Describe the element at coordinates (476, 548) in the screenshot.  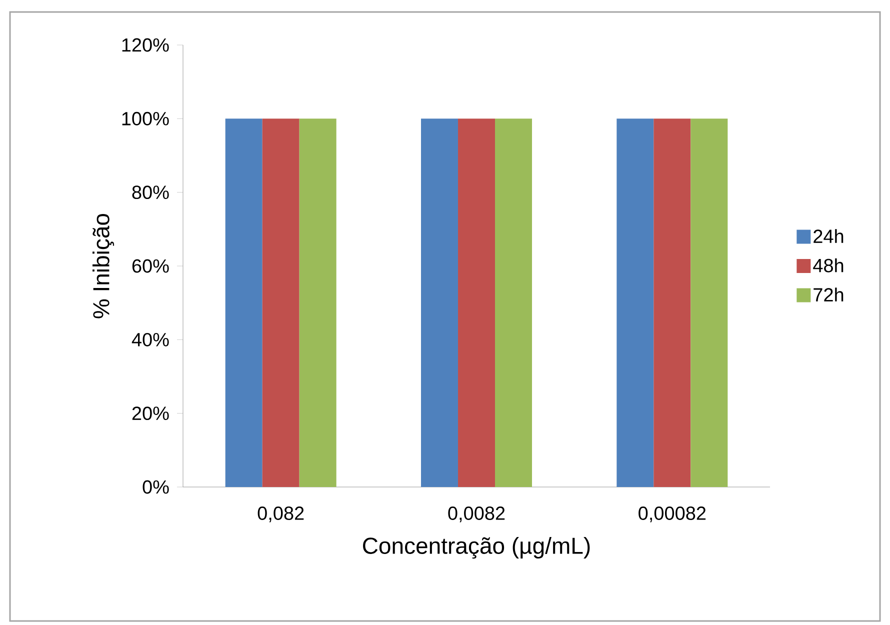
I see `x-axis-title: Concentração (µg/mL)` at that location.